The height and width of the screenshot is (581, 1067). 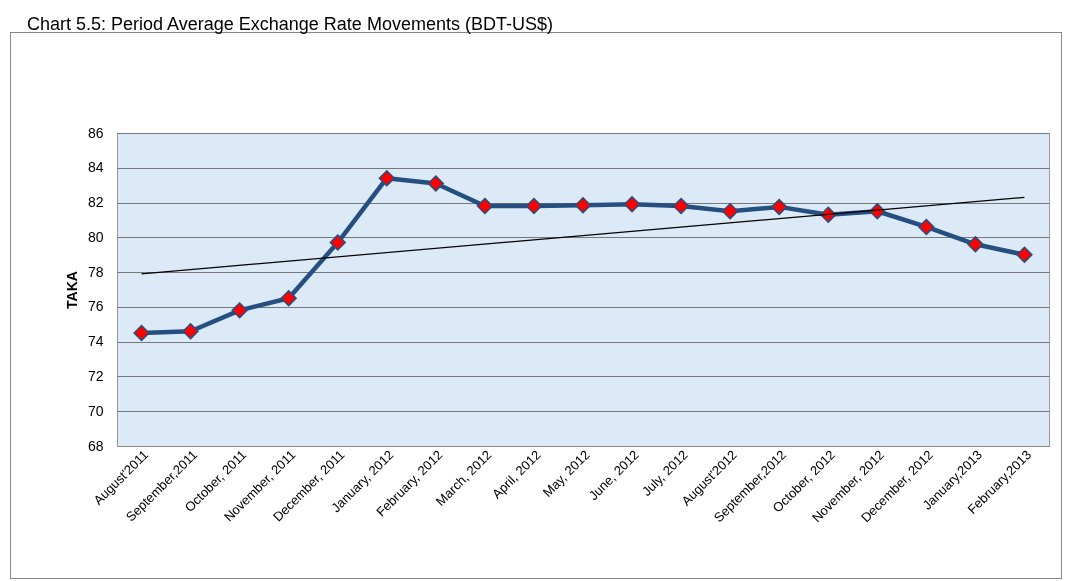 I want to click on y-tick-label: 86, so click(x=95, y=132).